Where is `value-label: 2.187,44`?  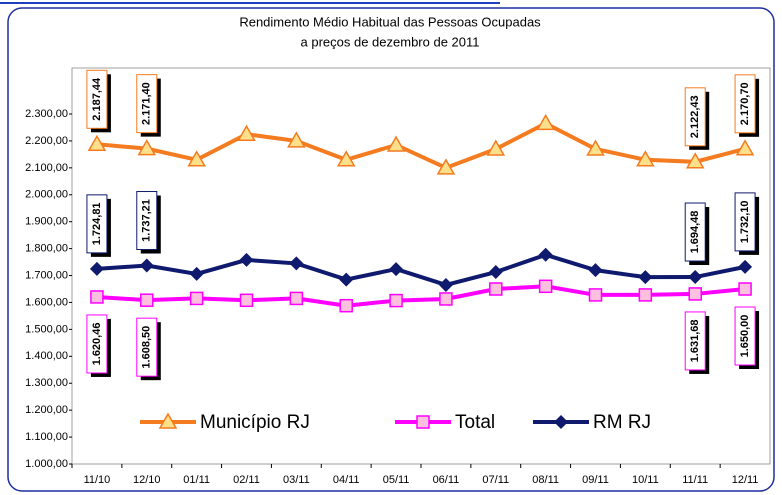 value-label: 2.187,44 is located at coordinates (97, 99).